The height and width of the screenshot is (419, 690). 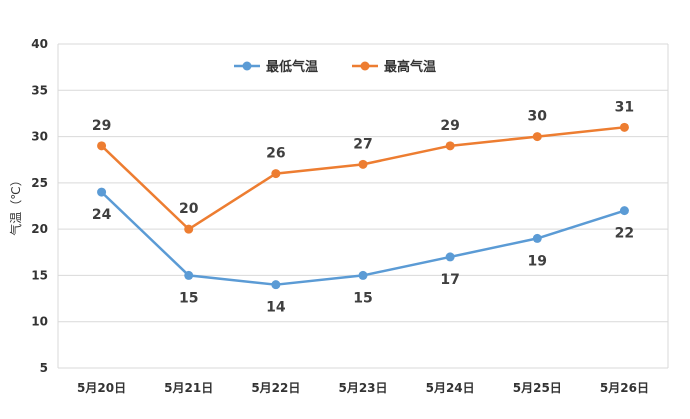 I want to click on x-tick-label: 5月24日, so click(x=450, y=388).